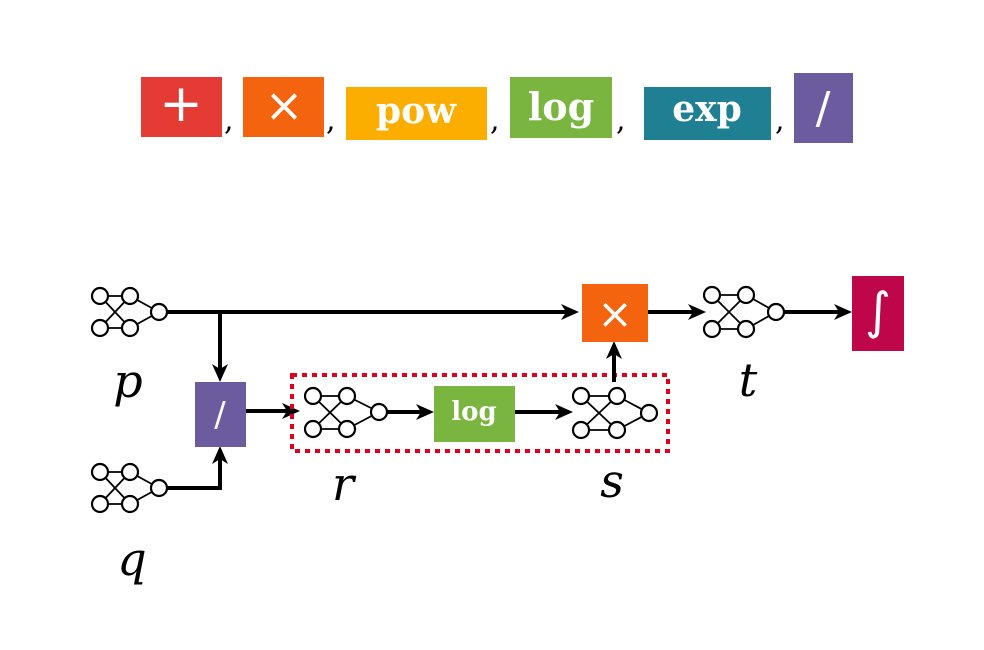  I want to click on log-op-box, so click(474, 414).